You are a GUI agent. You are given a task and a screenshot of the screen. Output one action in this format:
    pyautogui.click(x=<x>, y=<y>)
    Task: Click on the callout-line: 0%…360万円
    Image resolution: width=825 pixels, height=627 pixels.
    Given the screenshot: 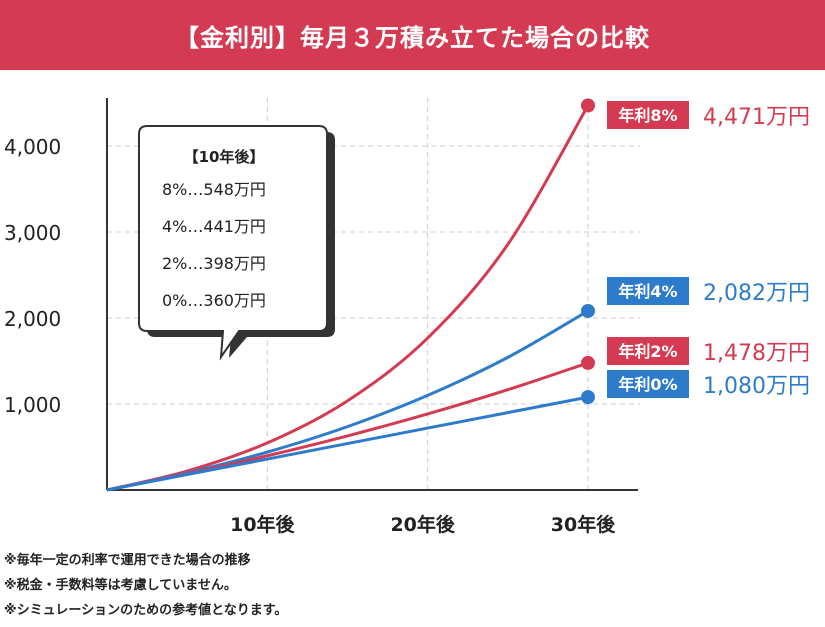 What is the action you would take?
    pyautogui.click(x=214, y=300)
    